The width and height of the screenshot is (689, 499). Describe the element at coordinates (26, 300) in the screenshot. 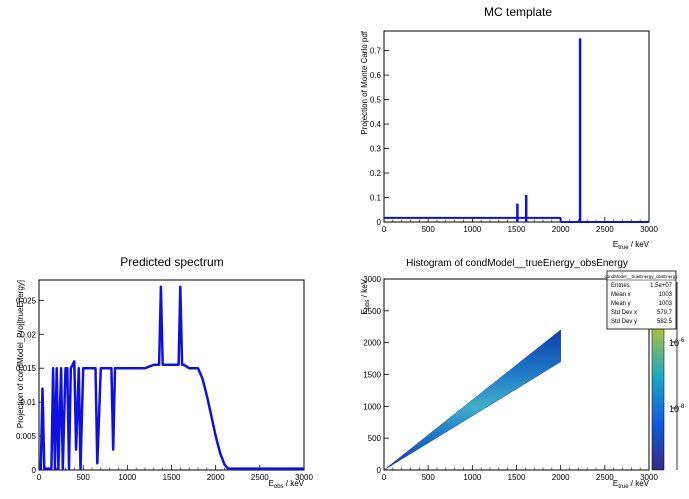

I see `predicted-spectrum-ytick-label: 0.025` at that location.